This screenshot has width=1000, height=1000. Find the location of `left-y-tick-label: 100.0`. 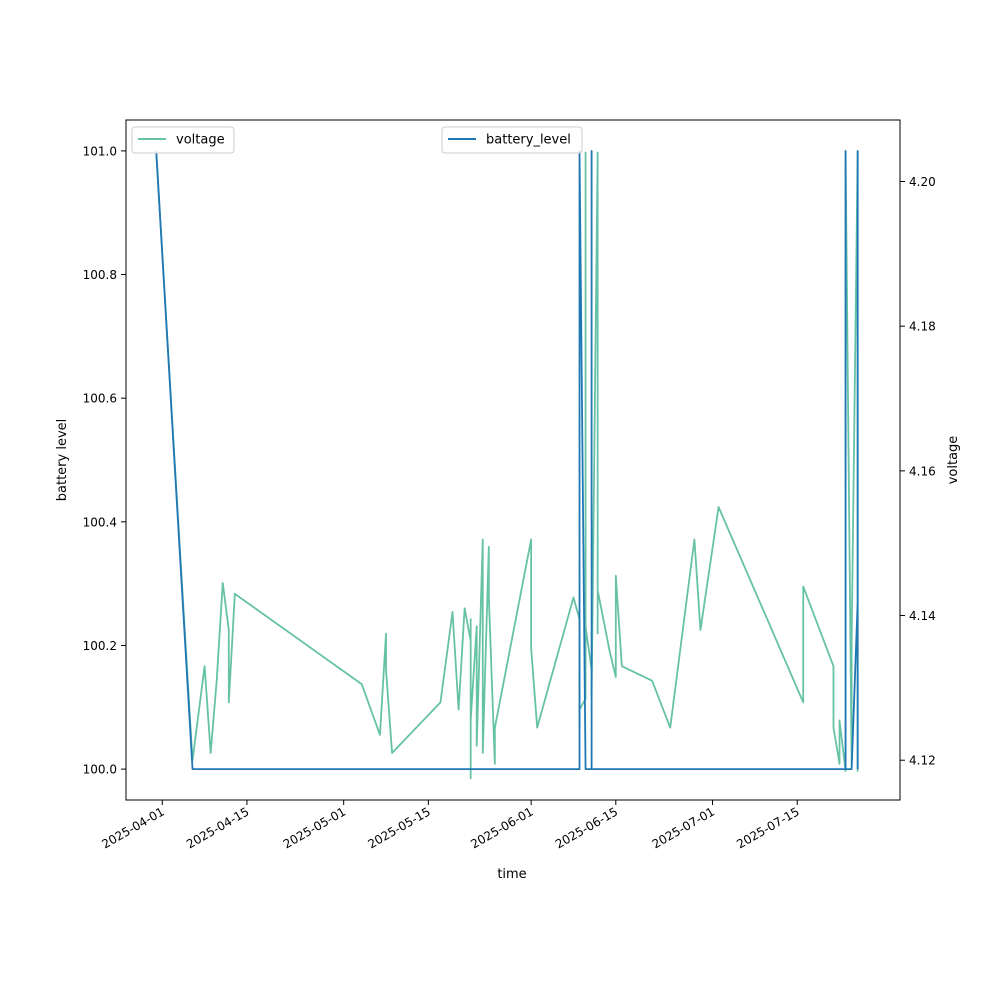

left-y-tick-label: 100.0 is located at coordinates (100, 770).